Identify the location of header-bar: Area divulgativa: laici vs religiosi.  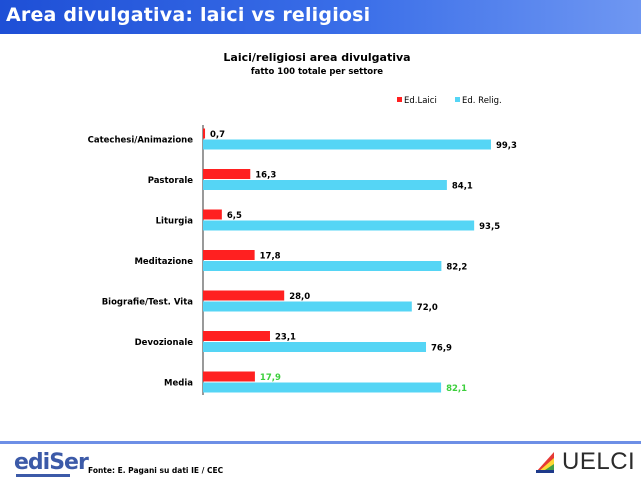
(320, 17).